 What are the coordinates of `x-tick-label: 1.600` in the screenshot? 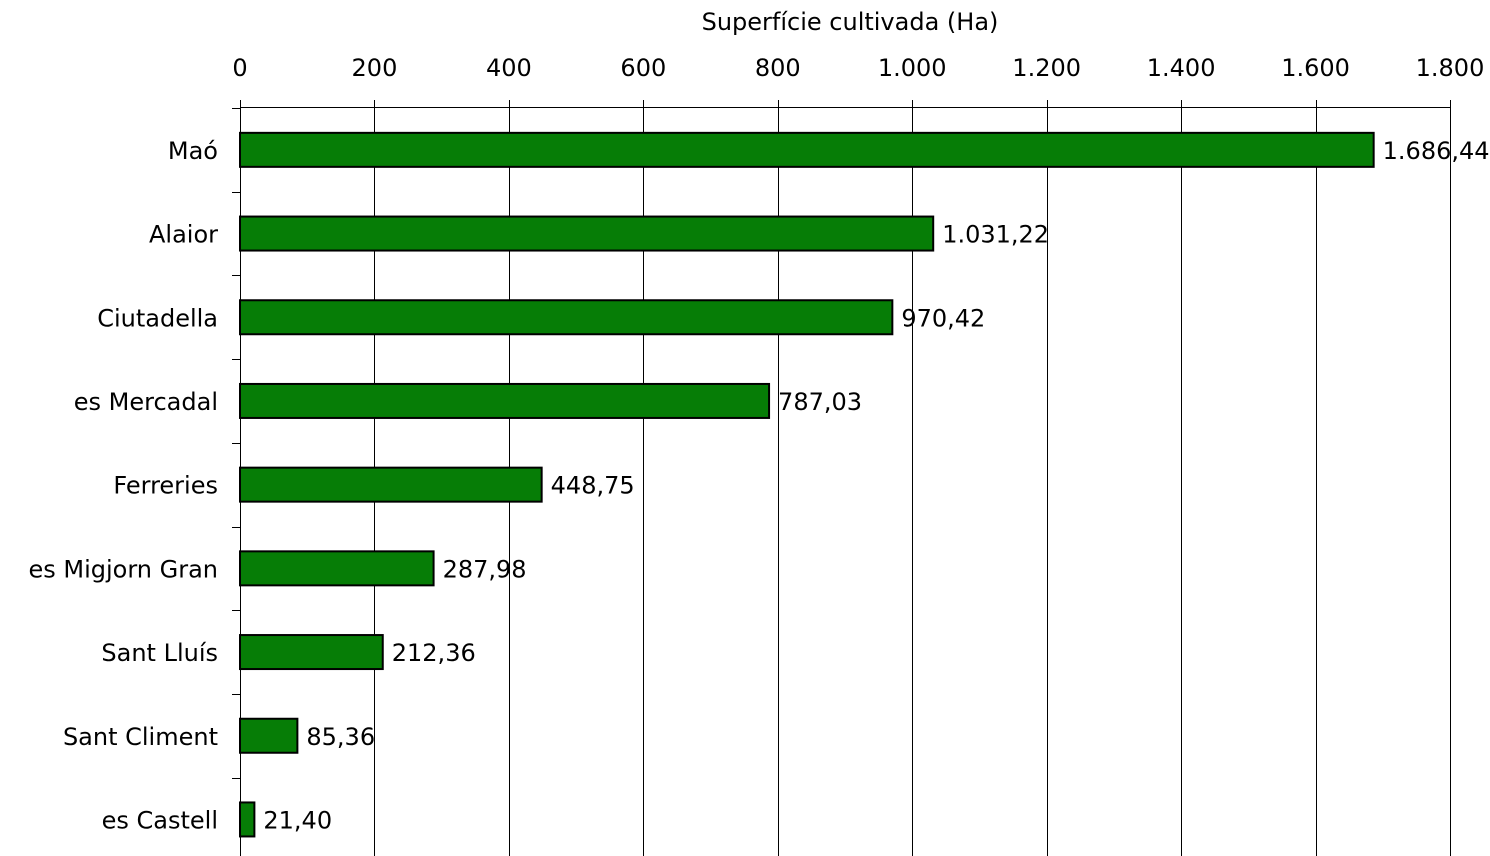 It's located at (1315, 68).